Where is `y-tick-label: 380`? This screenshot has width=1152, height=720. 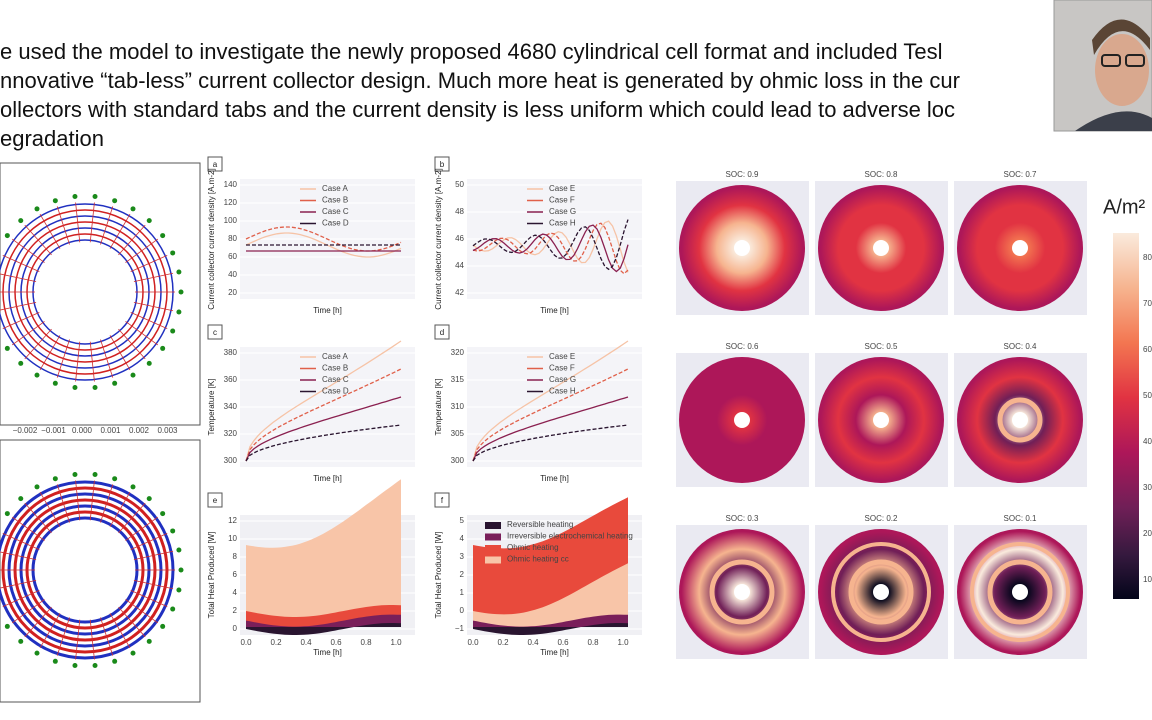 y-tick-label: 380 is located at coordinates (231, 352).